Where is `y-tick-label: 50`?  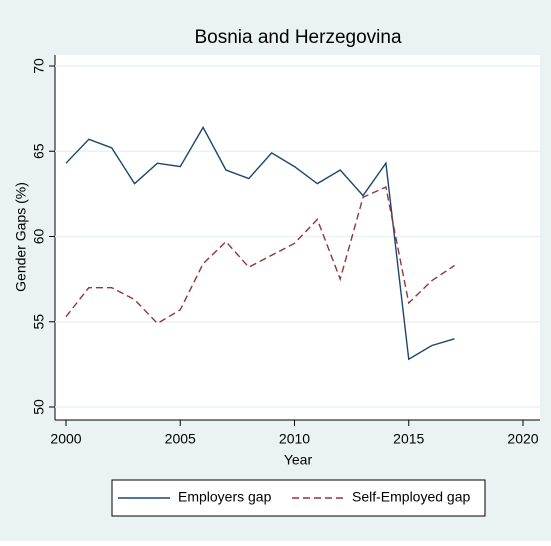
y-tick-label: 50 is located at coordinates (39, 407).